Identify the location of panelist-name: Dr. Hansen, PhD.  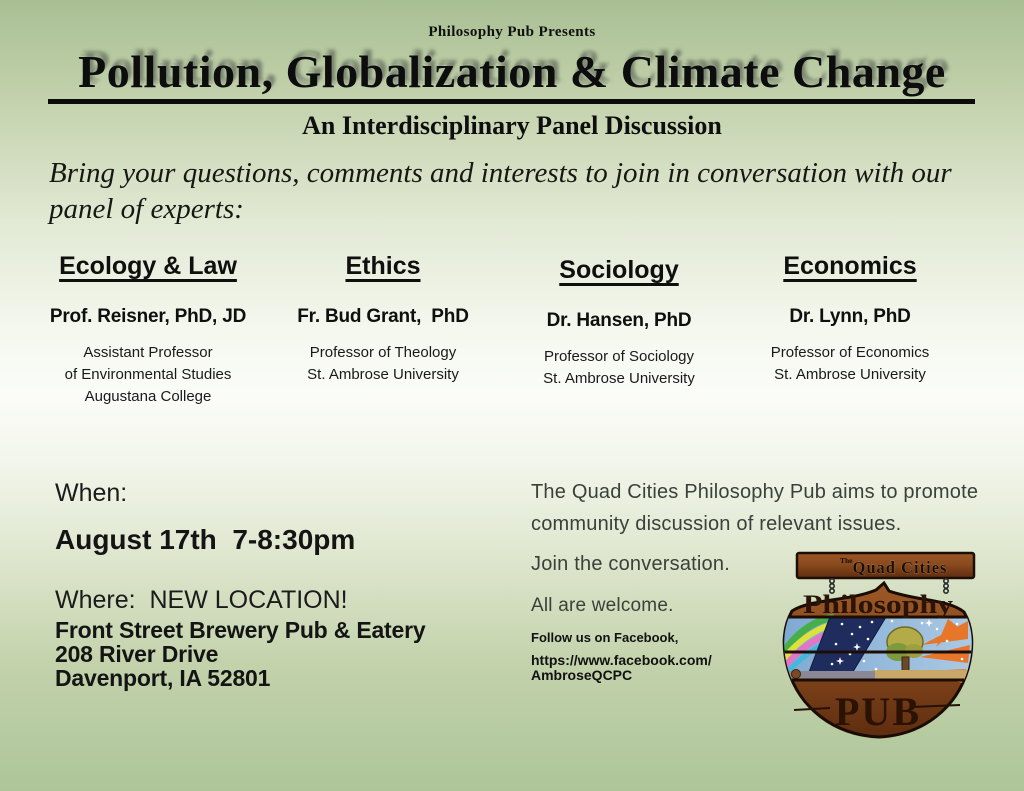
(619, 320).